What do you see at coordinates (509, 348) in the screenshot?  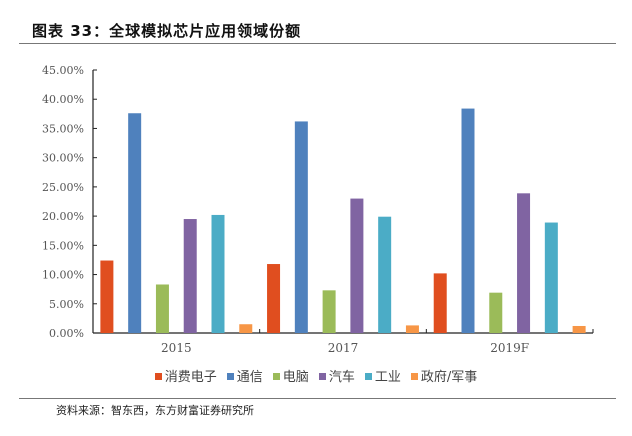 I see `x-tick-label: 2019F` at bounding box center [509, 348].